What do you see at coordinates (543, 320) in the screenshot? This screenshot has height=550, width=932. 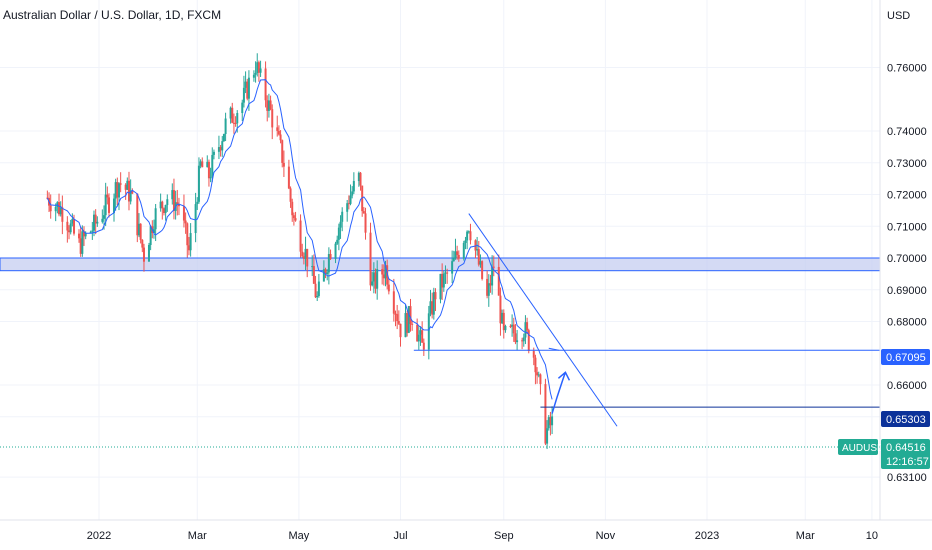 I see `trend-line` at bounding box center [543, 320].